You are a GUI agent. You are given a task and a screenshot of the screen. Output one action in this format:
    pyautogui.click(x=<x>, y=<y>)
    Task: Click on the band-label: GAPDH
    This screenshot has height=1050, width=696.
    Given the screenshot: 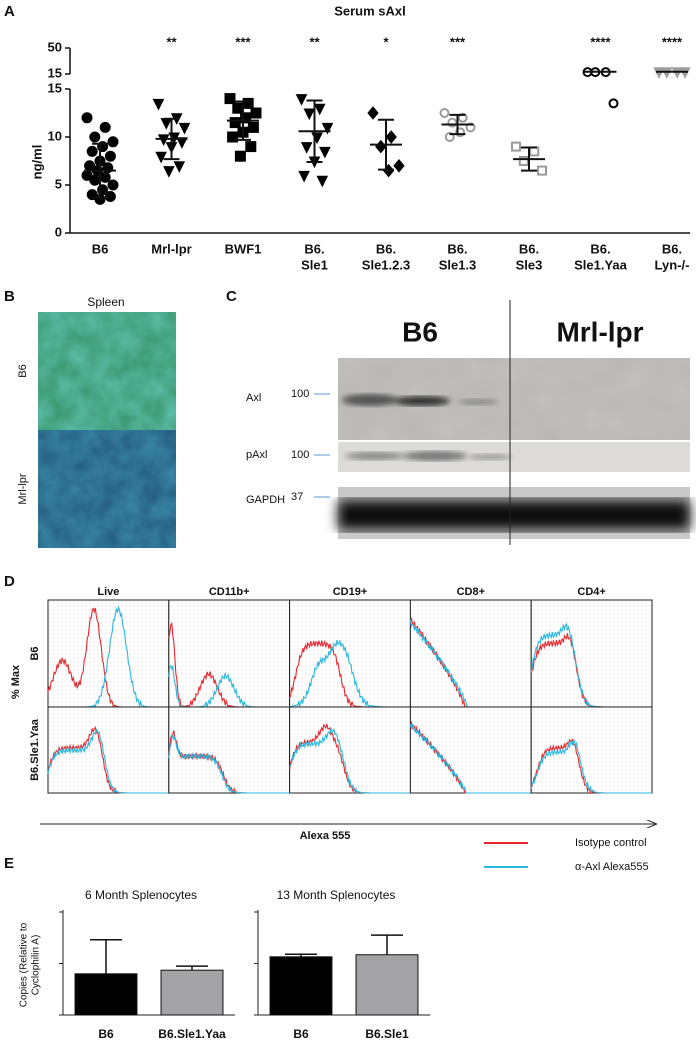 What is the action you would take?
    pyautogui.click(x=265, y=500)
    